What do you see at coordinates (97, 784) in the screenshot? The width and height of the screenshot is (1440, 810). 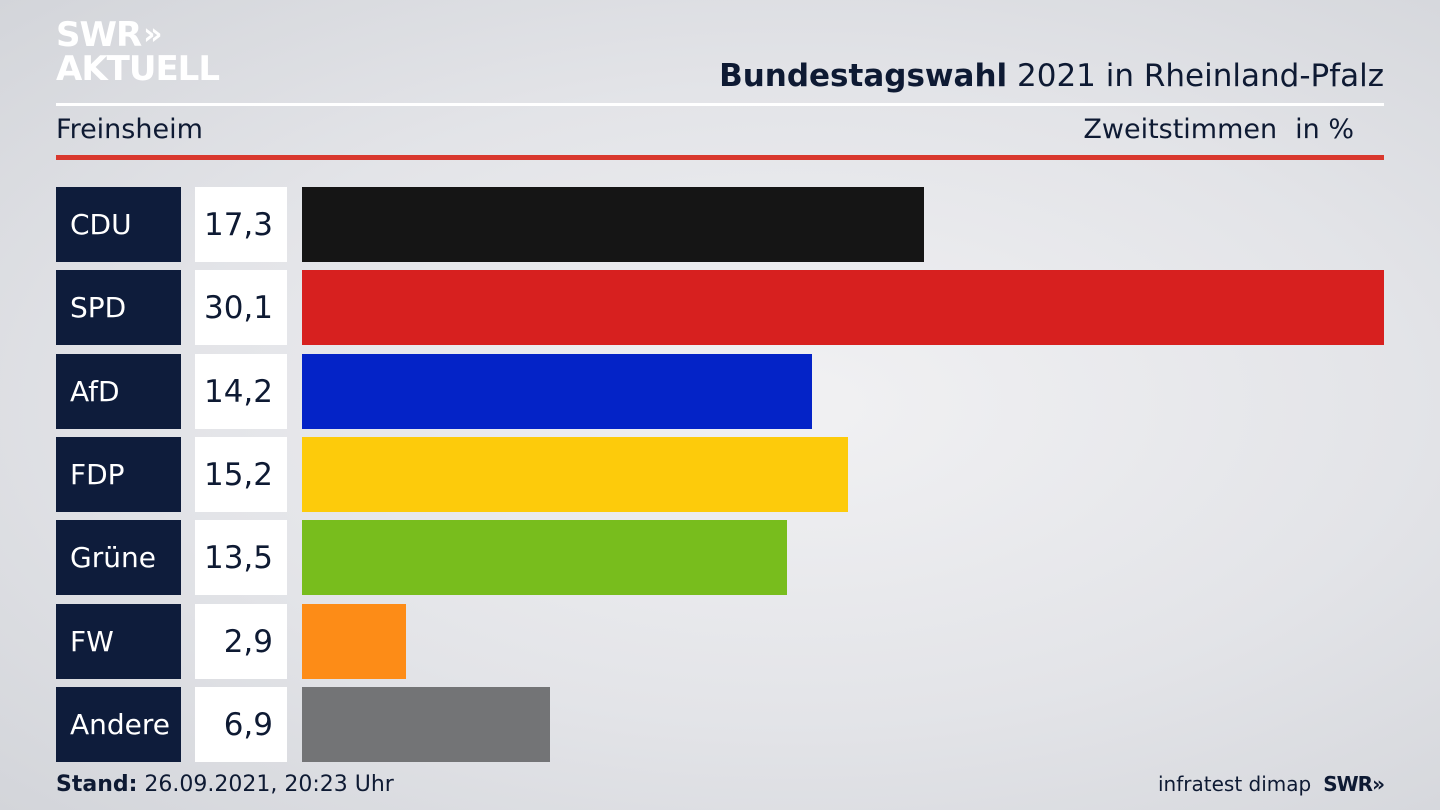 I see `stand-label: Stand:` at bounding box center [97, 784].